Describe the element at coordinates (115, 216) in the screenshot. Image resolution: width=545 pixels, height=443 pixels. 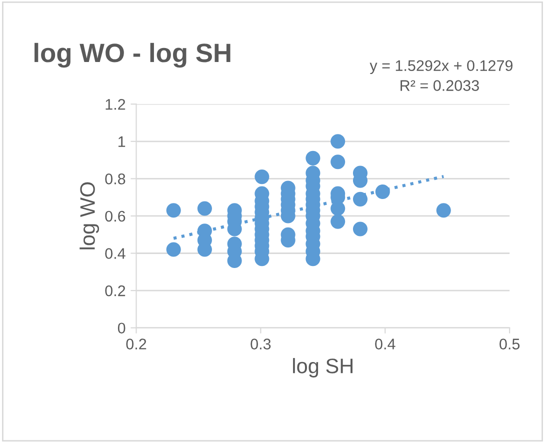
I see `y-tick-label: 0.6` at that location.